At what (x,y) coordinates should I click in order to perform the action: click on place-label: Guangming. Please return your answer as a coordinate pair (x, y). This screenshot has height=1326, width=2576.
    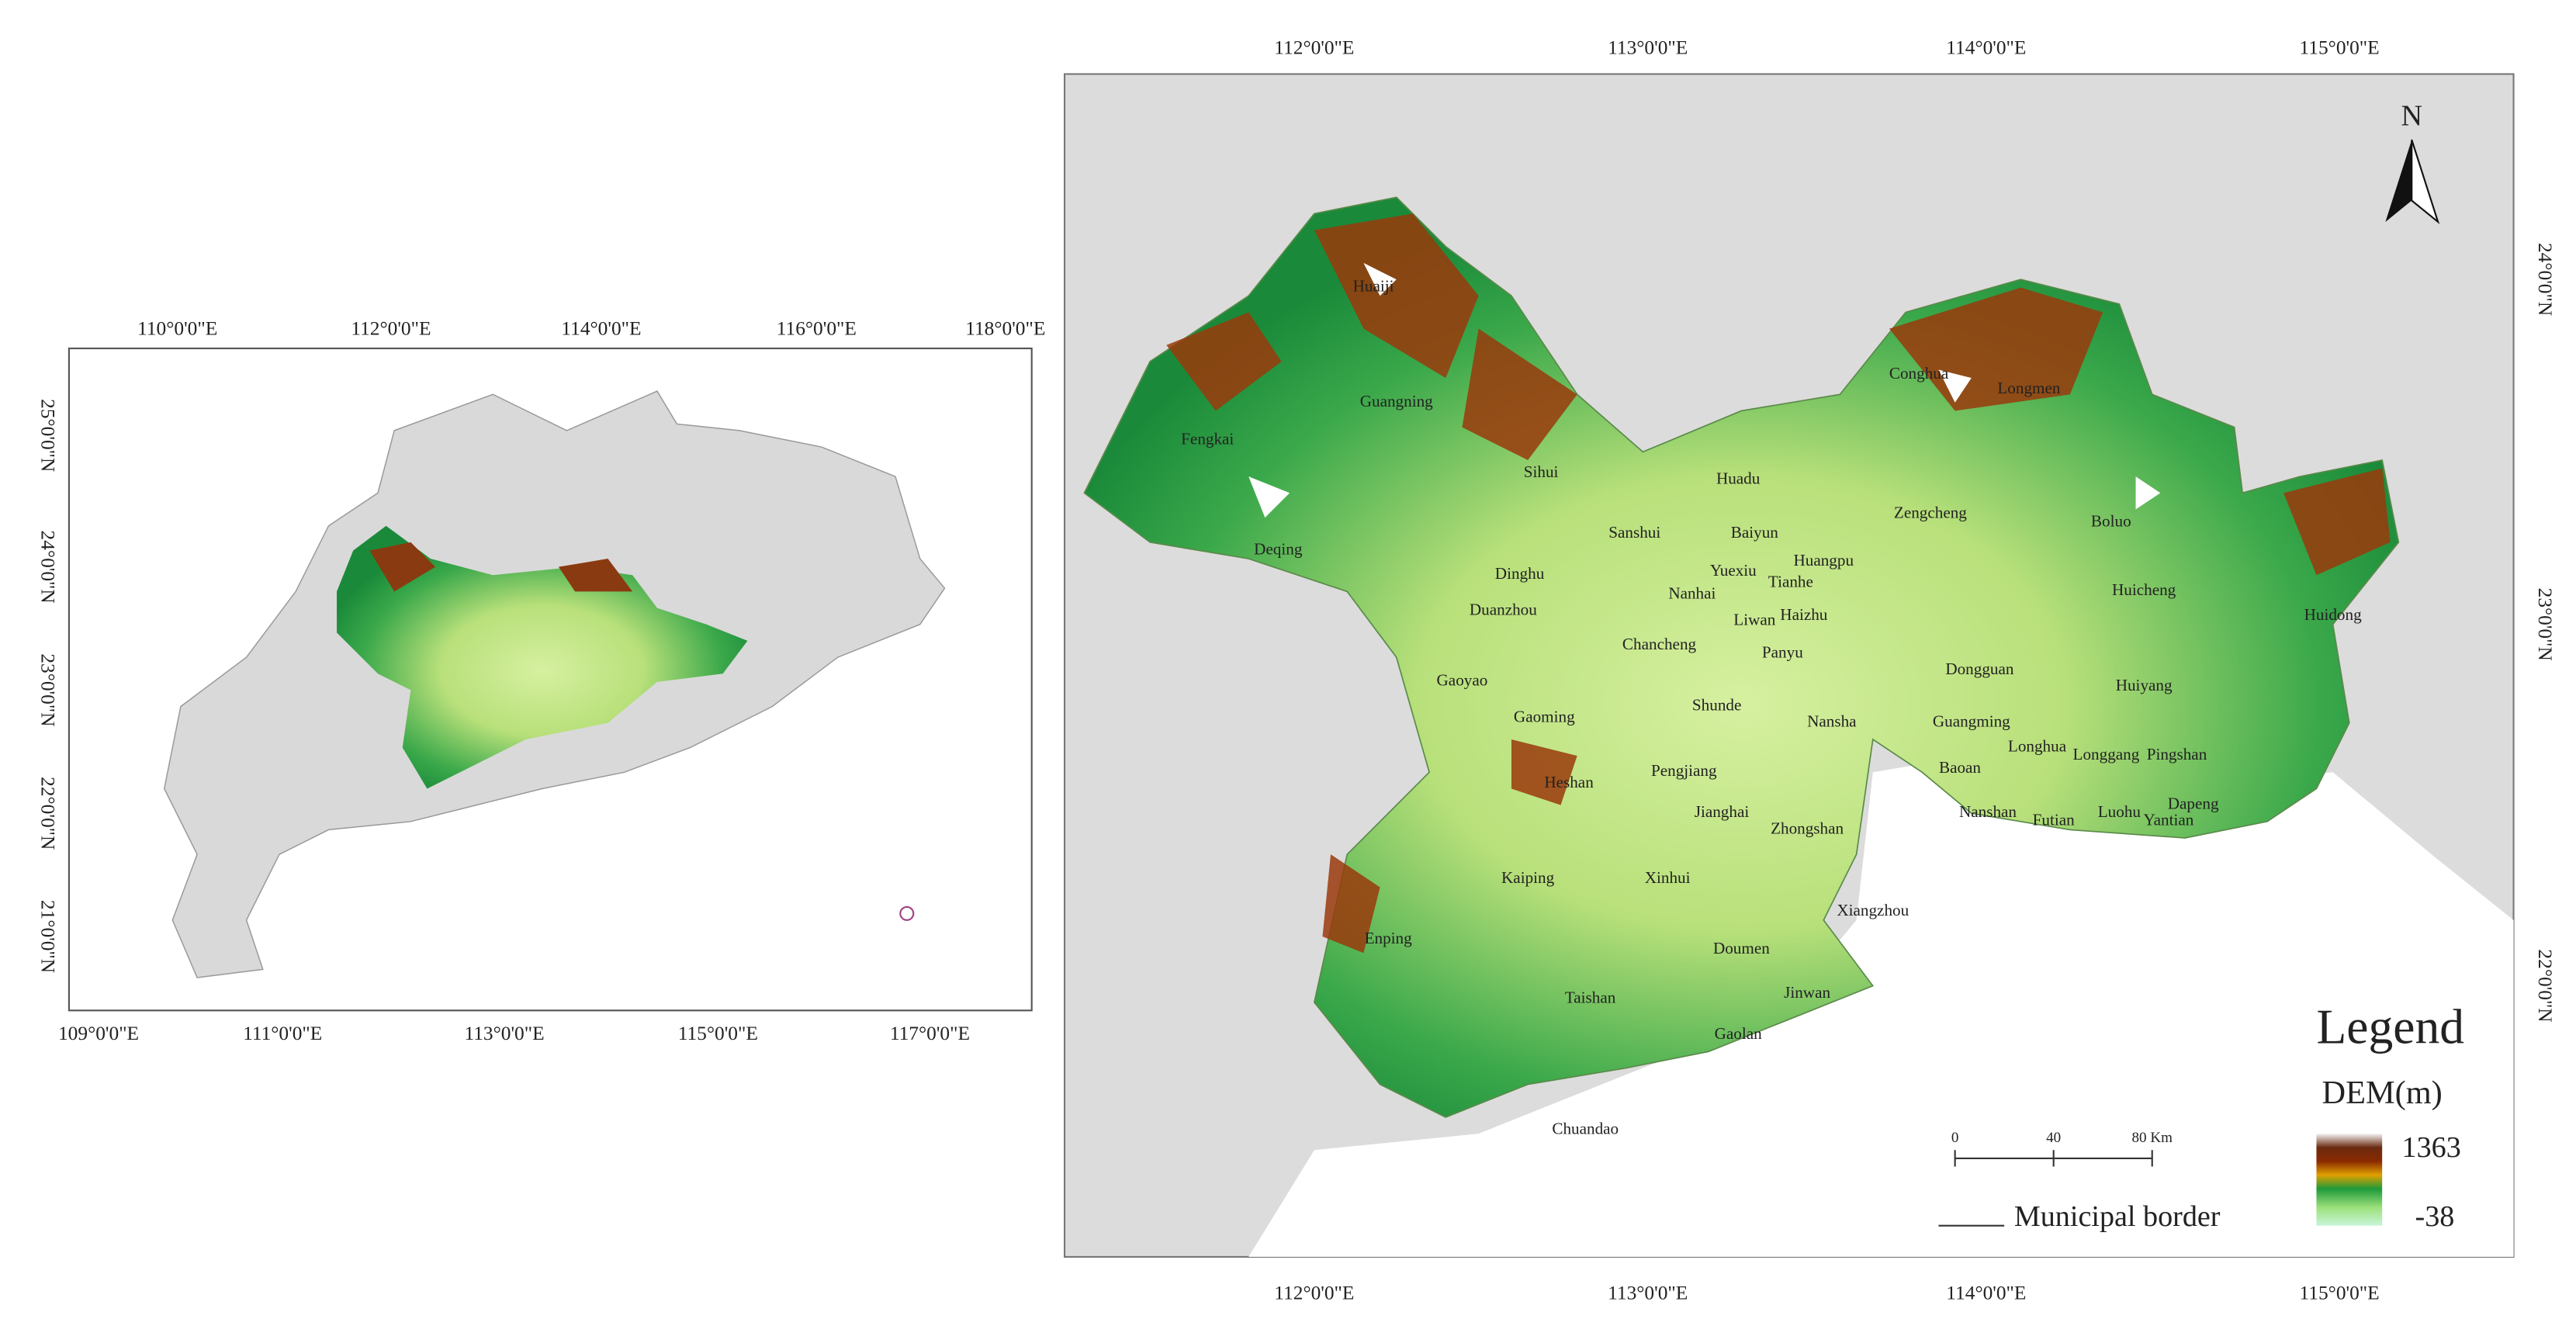
    Looking at the image, I should click on (1971, 721).